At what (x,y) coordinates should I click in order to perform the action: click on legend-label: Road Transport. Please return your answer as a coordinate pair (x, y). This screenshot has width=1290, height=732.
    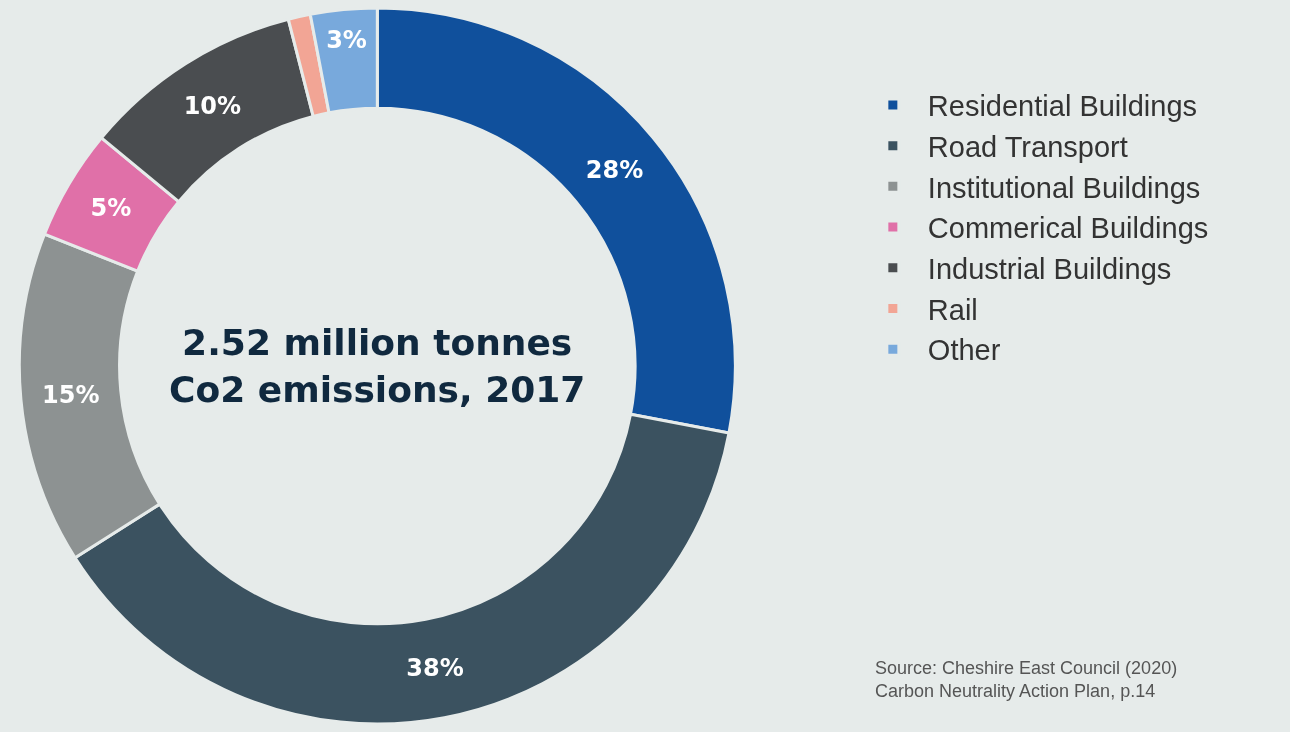
    Looking at the image, I should click on (1027, 146).